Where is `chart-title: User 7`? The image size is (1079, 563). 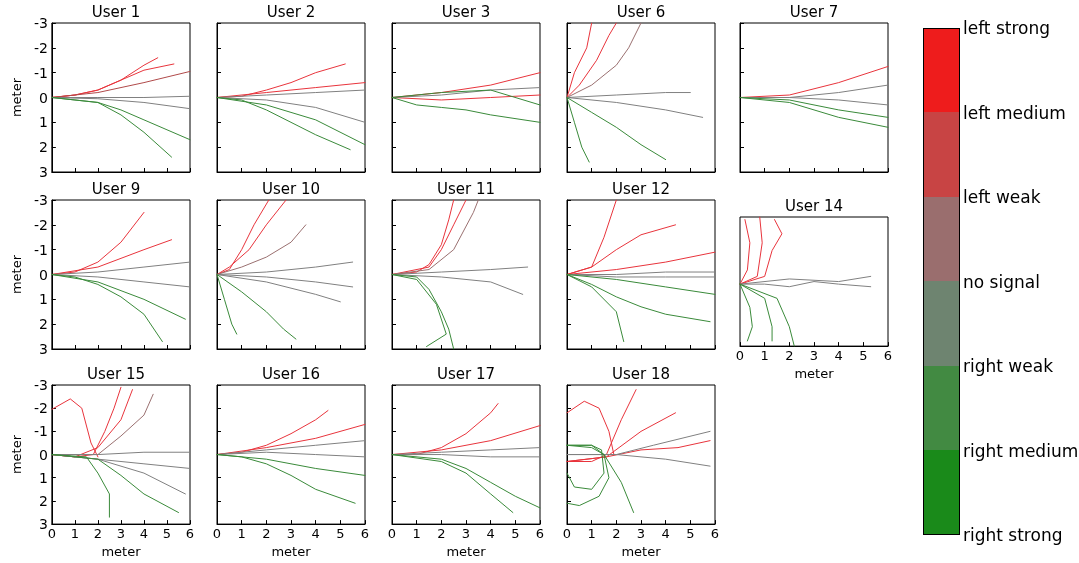 chart-title: User 7 is located at coordinates (814, 11).